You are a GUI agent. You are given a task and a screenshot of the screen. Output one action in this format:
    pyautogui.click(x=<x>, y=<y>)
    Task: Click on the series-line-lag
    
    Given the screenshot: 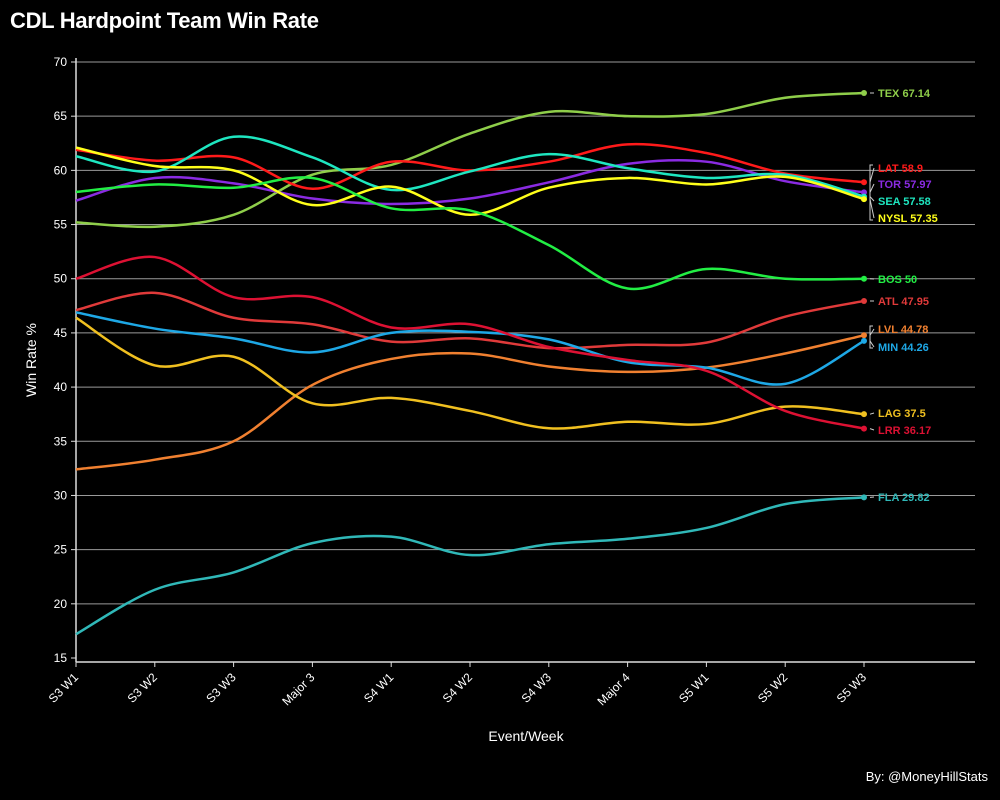 What is the action you would take?
    pyautogui.click(x=470, y=373)
    